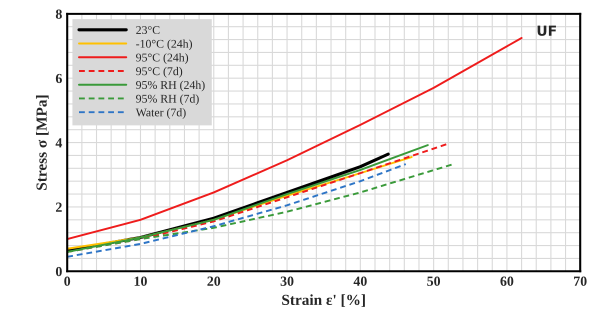  What do you see at coordinates (59, 271) in the screenshot?
I see `y-tick-label: 0` at bounding box center [59, 271].